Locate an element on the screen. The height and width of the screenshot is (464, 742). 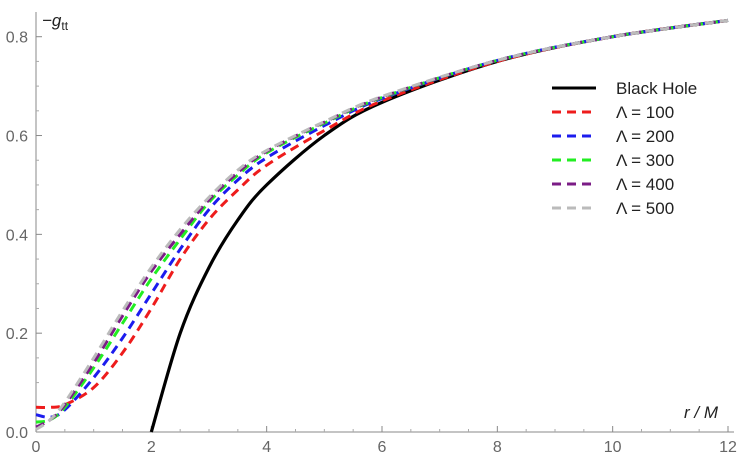
y-tick-label: 0.8 is located at coordinates (17, 38).